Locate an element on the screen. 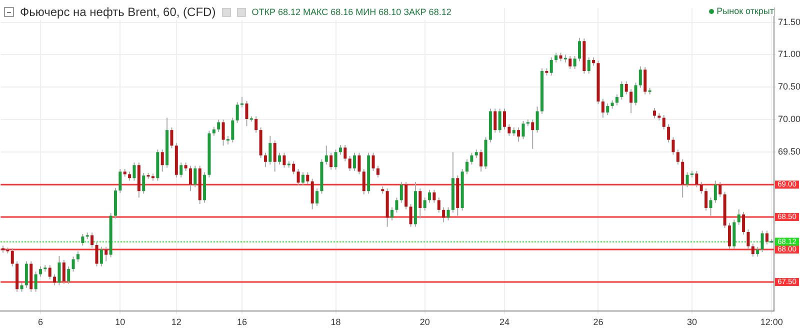 This screenshot has width=800, height=331. x-tick-label: 12:00 is located at coordinates (771, 322).